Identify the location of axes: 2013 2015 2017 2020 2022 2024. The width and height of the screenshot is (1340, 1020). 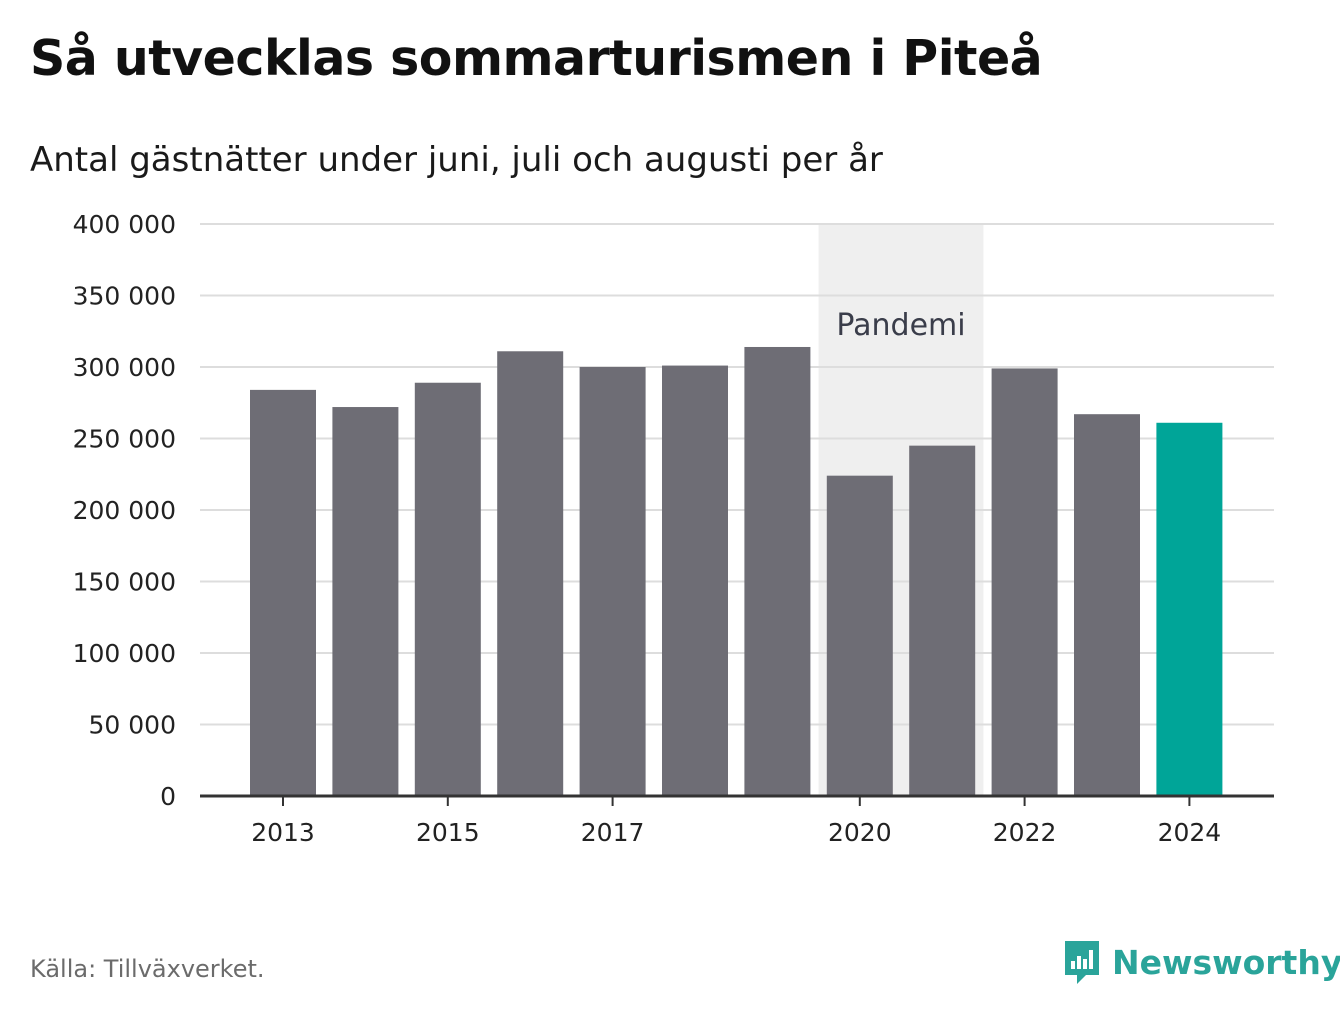
(737, 820).